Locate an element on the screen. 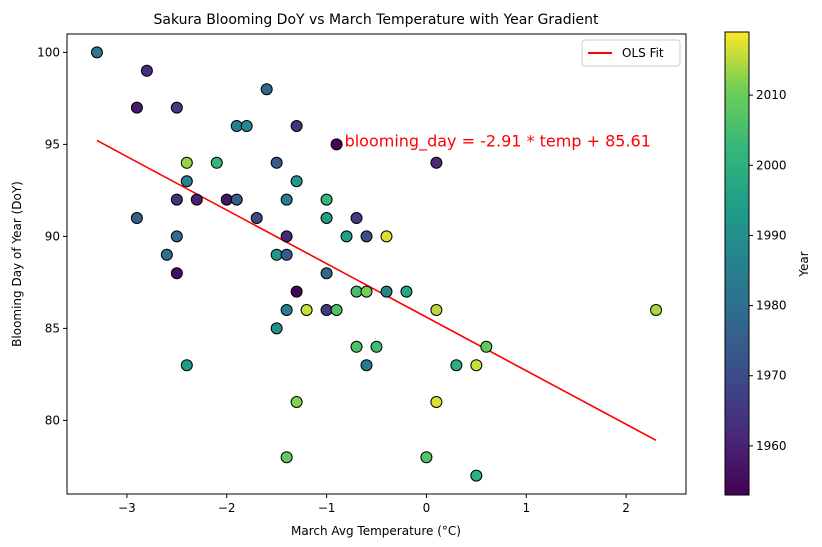  x-tick-label: 1 is located at coordinates (526, 508).